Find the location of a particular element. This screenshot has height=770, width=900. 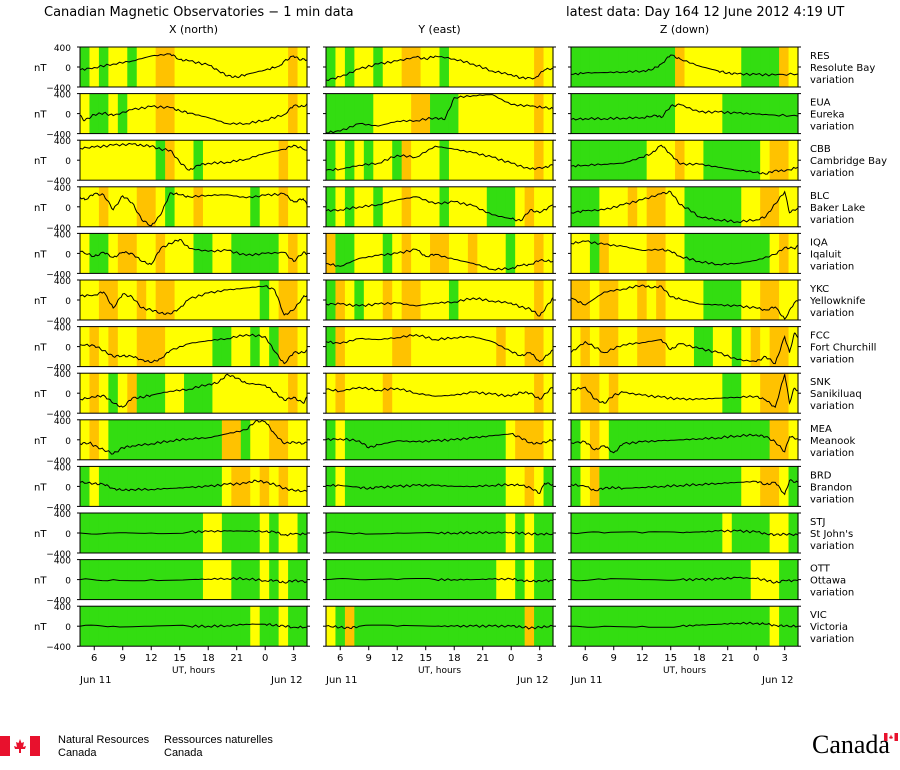

y-tick-label: −400 is located at coordinates (58, 648).